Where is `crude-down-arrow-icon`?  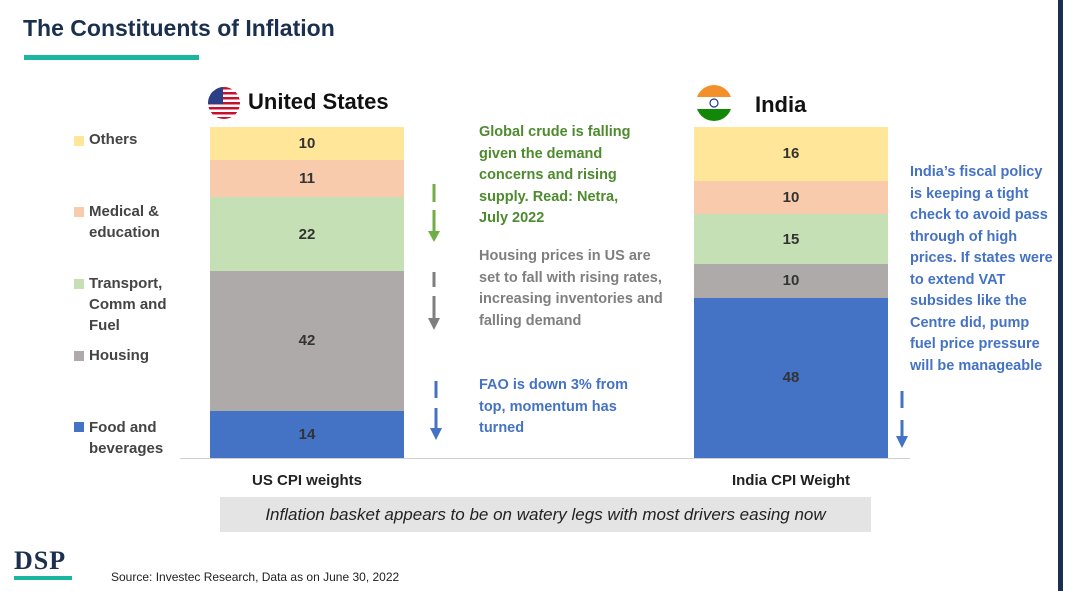
crude-down-arrow-icon is located at coordinates (434, 213).